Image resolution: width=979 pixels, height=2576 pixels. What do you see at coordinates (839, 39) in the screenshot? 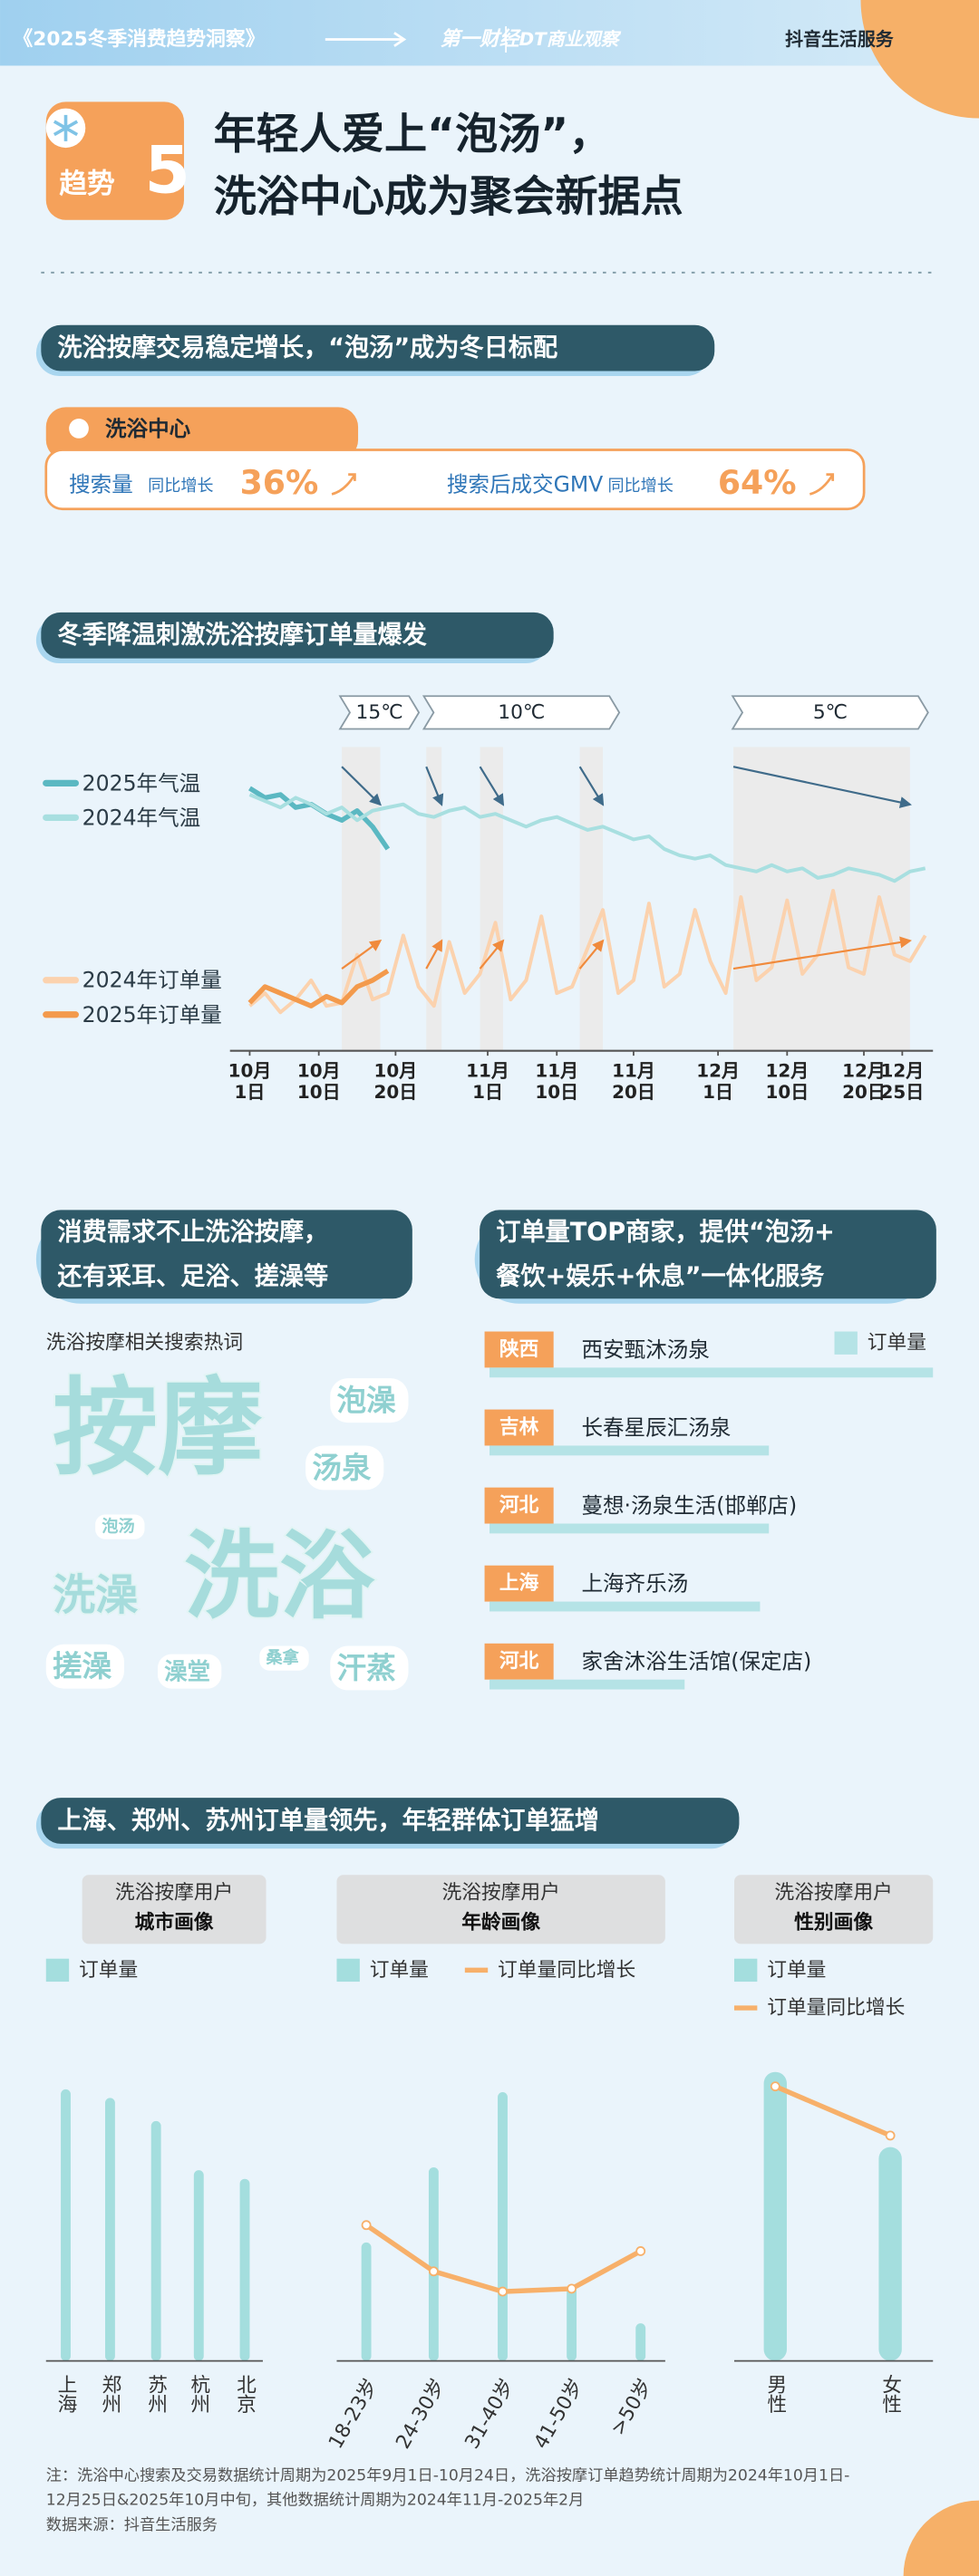
I see `logo: 抖音生活服务` at bounding box center [839, 39].